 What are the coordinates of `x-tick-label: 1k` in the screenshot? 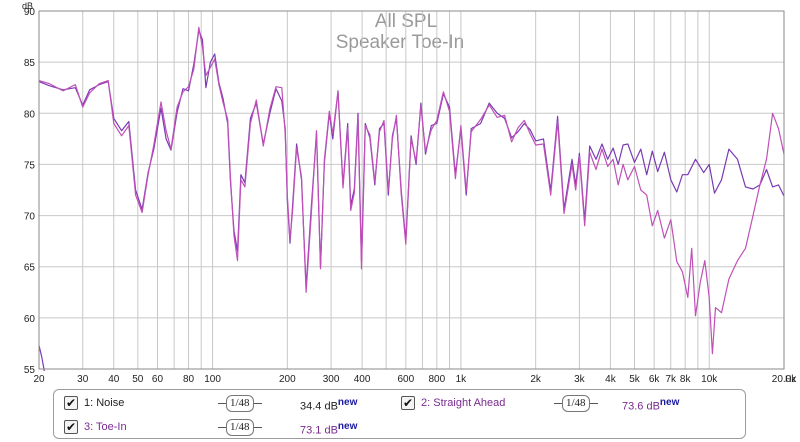 It's located at (462, 379).